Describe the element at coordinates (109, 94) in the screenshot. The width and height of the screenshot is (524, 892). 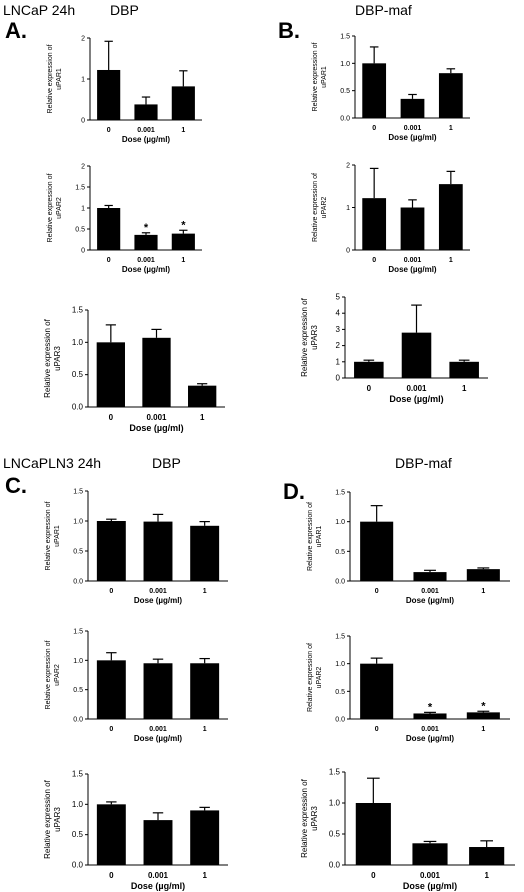
I see `chart-a-1-bar` at that location.